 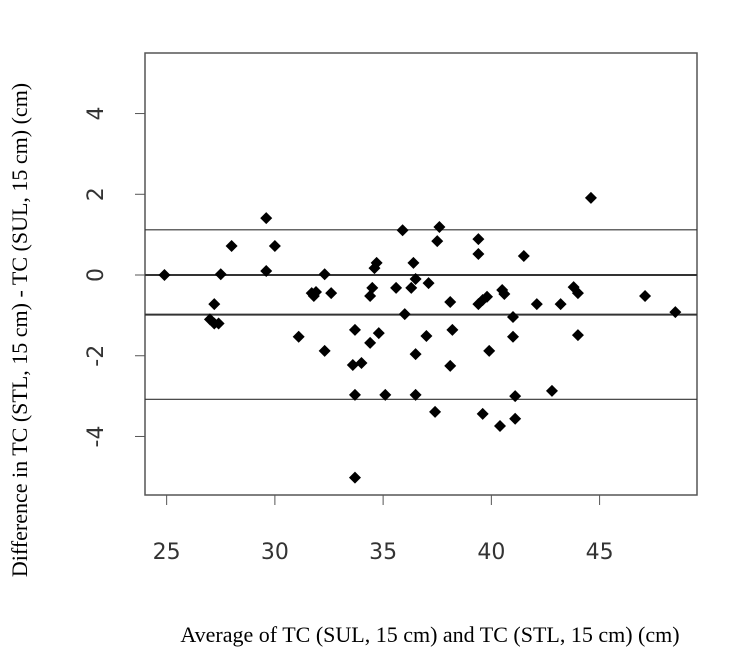 What do you see at coordinates (491, 552) in the screenshot?
I see `x-tick-label: 40` at bounding box center [491, 552].